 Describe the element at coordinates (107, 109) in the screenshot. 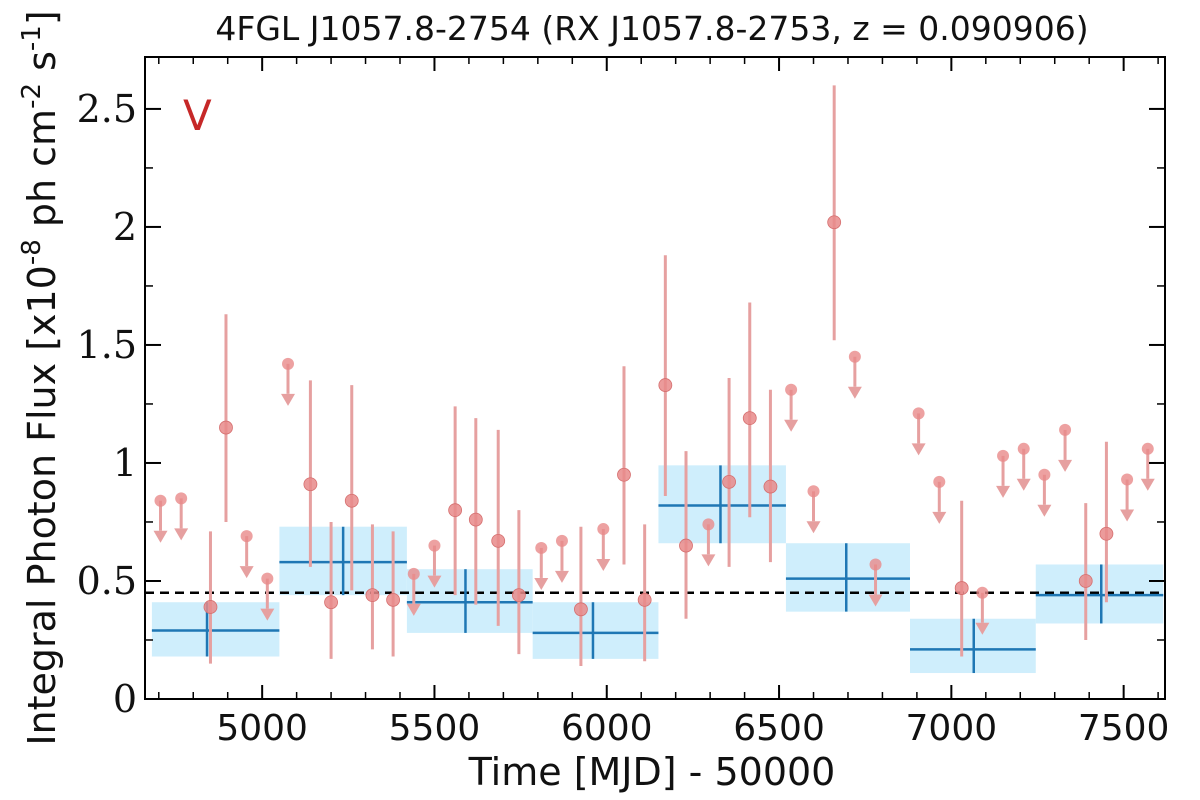

I see `y-tick-label: 2.5` at that location.